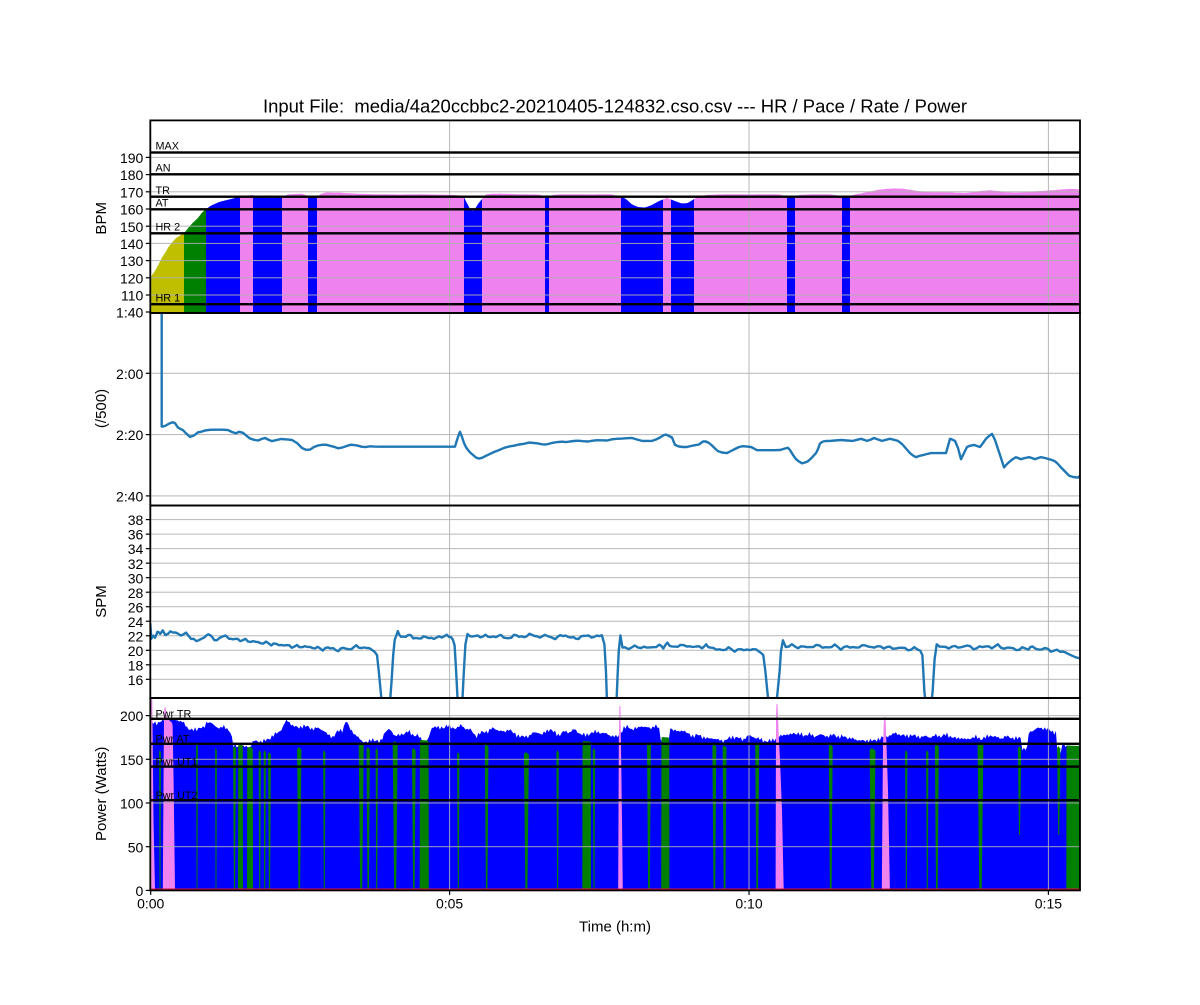  What do you see at coordinates (132, 175) in the screenshot?
I see `svg-text: 180` at bounding box center [132, 175].